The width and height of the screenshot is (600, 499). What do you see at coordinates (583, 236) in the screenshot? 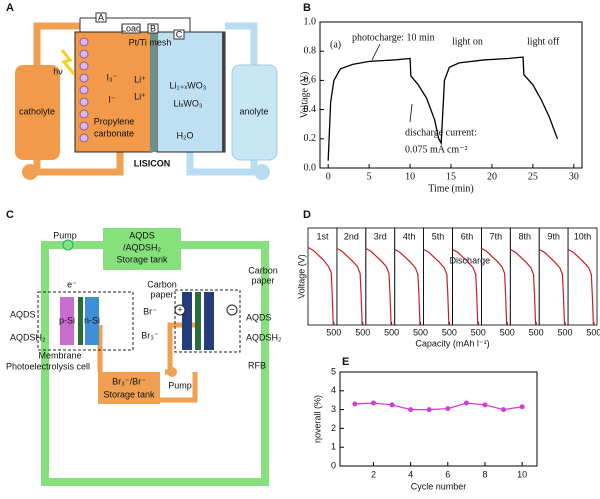
I see `cycle-label: 10th` at bounding box center [583, 236].